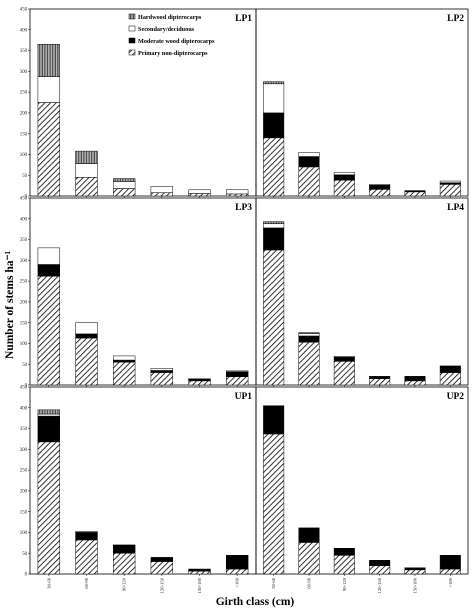 This screenshot has height=610, width=474. I want to click on x-axis-label: Girth class (cm), so click(255, 602).